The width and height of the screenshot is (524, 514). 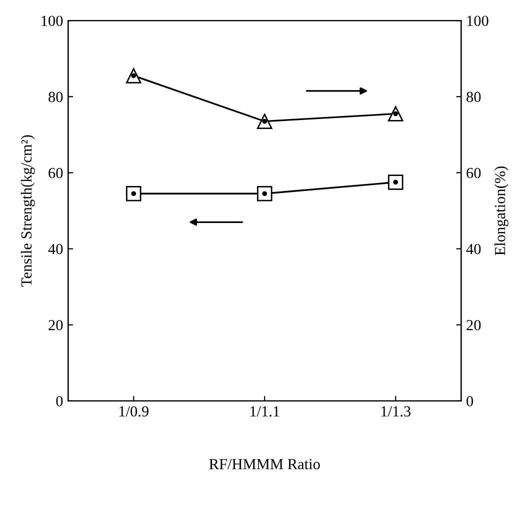 What do you see at coordinates (477, 21) in the screenshot?
I see `y2-tick-label: 100` at bounding box center [477, 21].